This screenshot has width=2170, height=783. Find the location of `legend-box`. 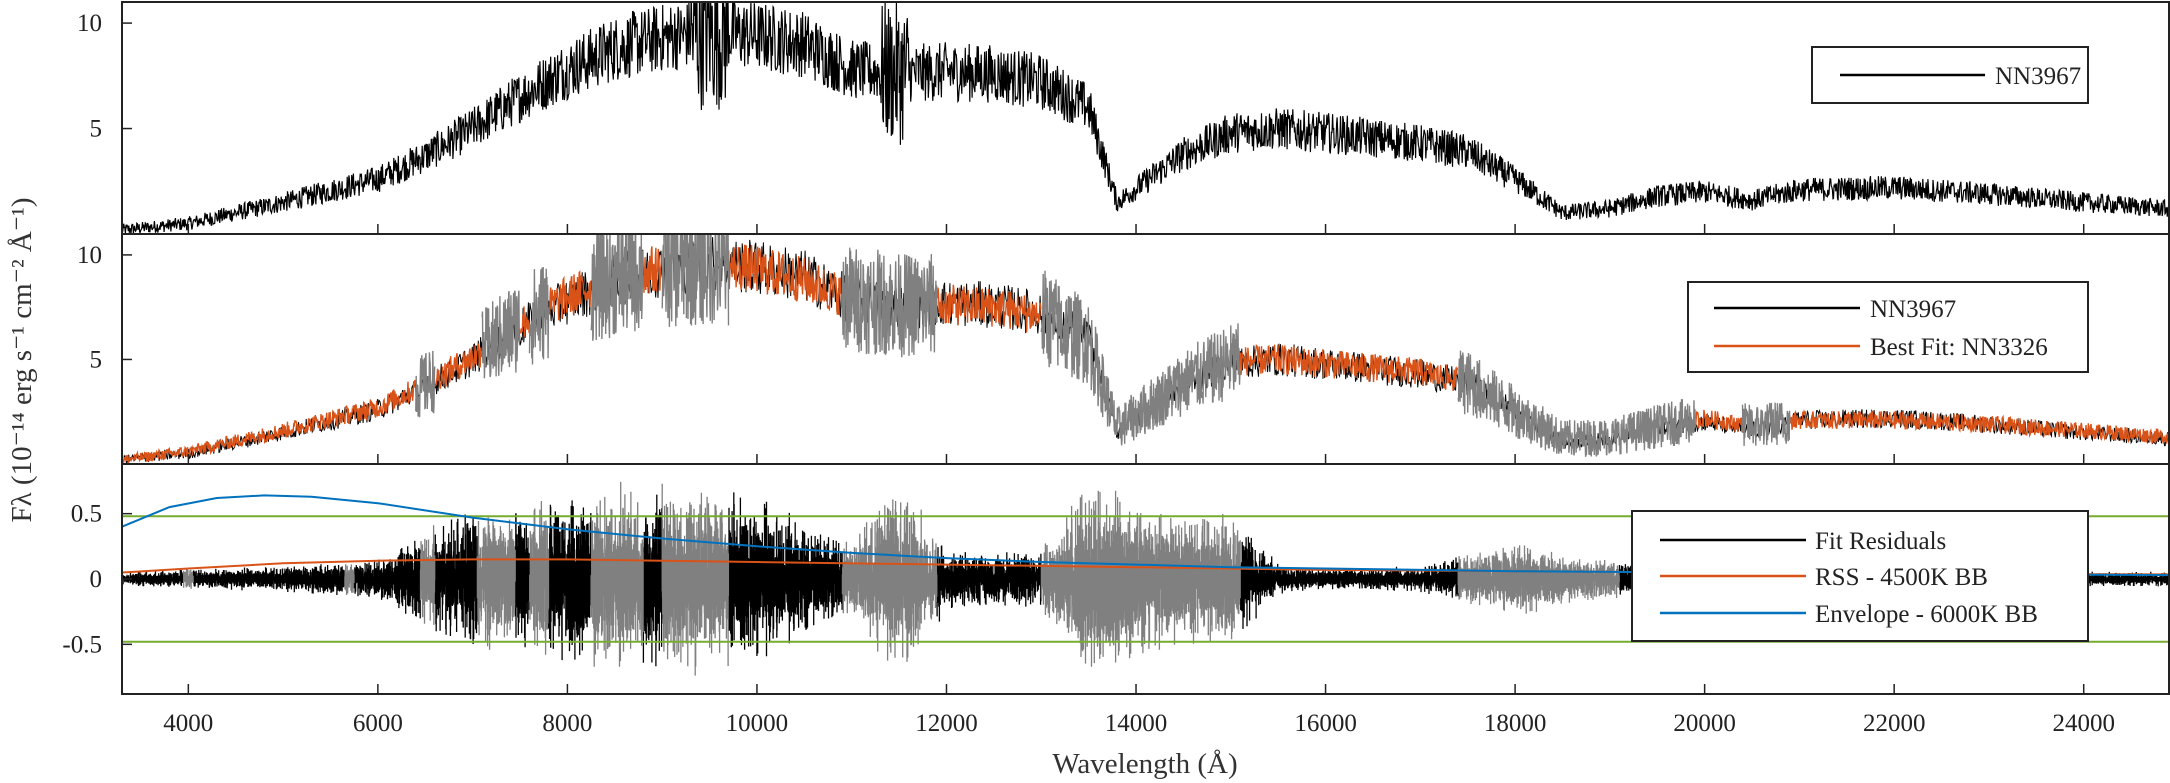

legend-box is located at coordinates (1888, 327).